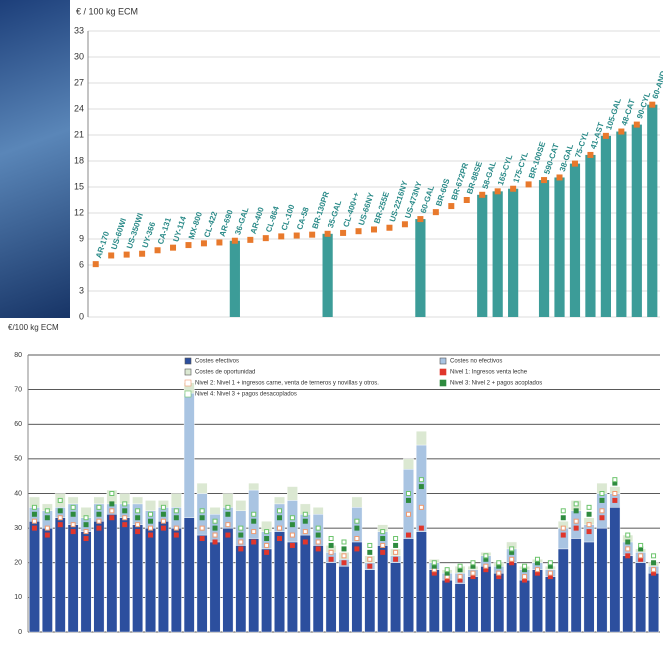 The width and height of the screenshot is (663, 656). I want to click on legend-label: Costes de oportunidad, so click(225, 373).